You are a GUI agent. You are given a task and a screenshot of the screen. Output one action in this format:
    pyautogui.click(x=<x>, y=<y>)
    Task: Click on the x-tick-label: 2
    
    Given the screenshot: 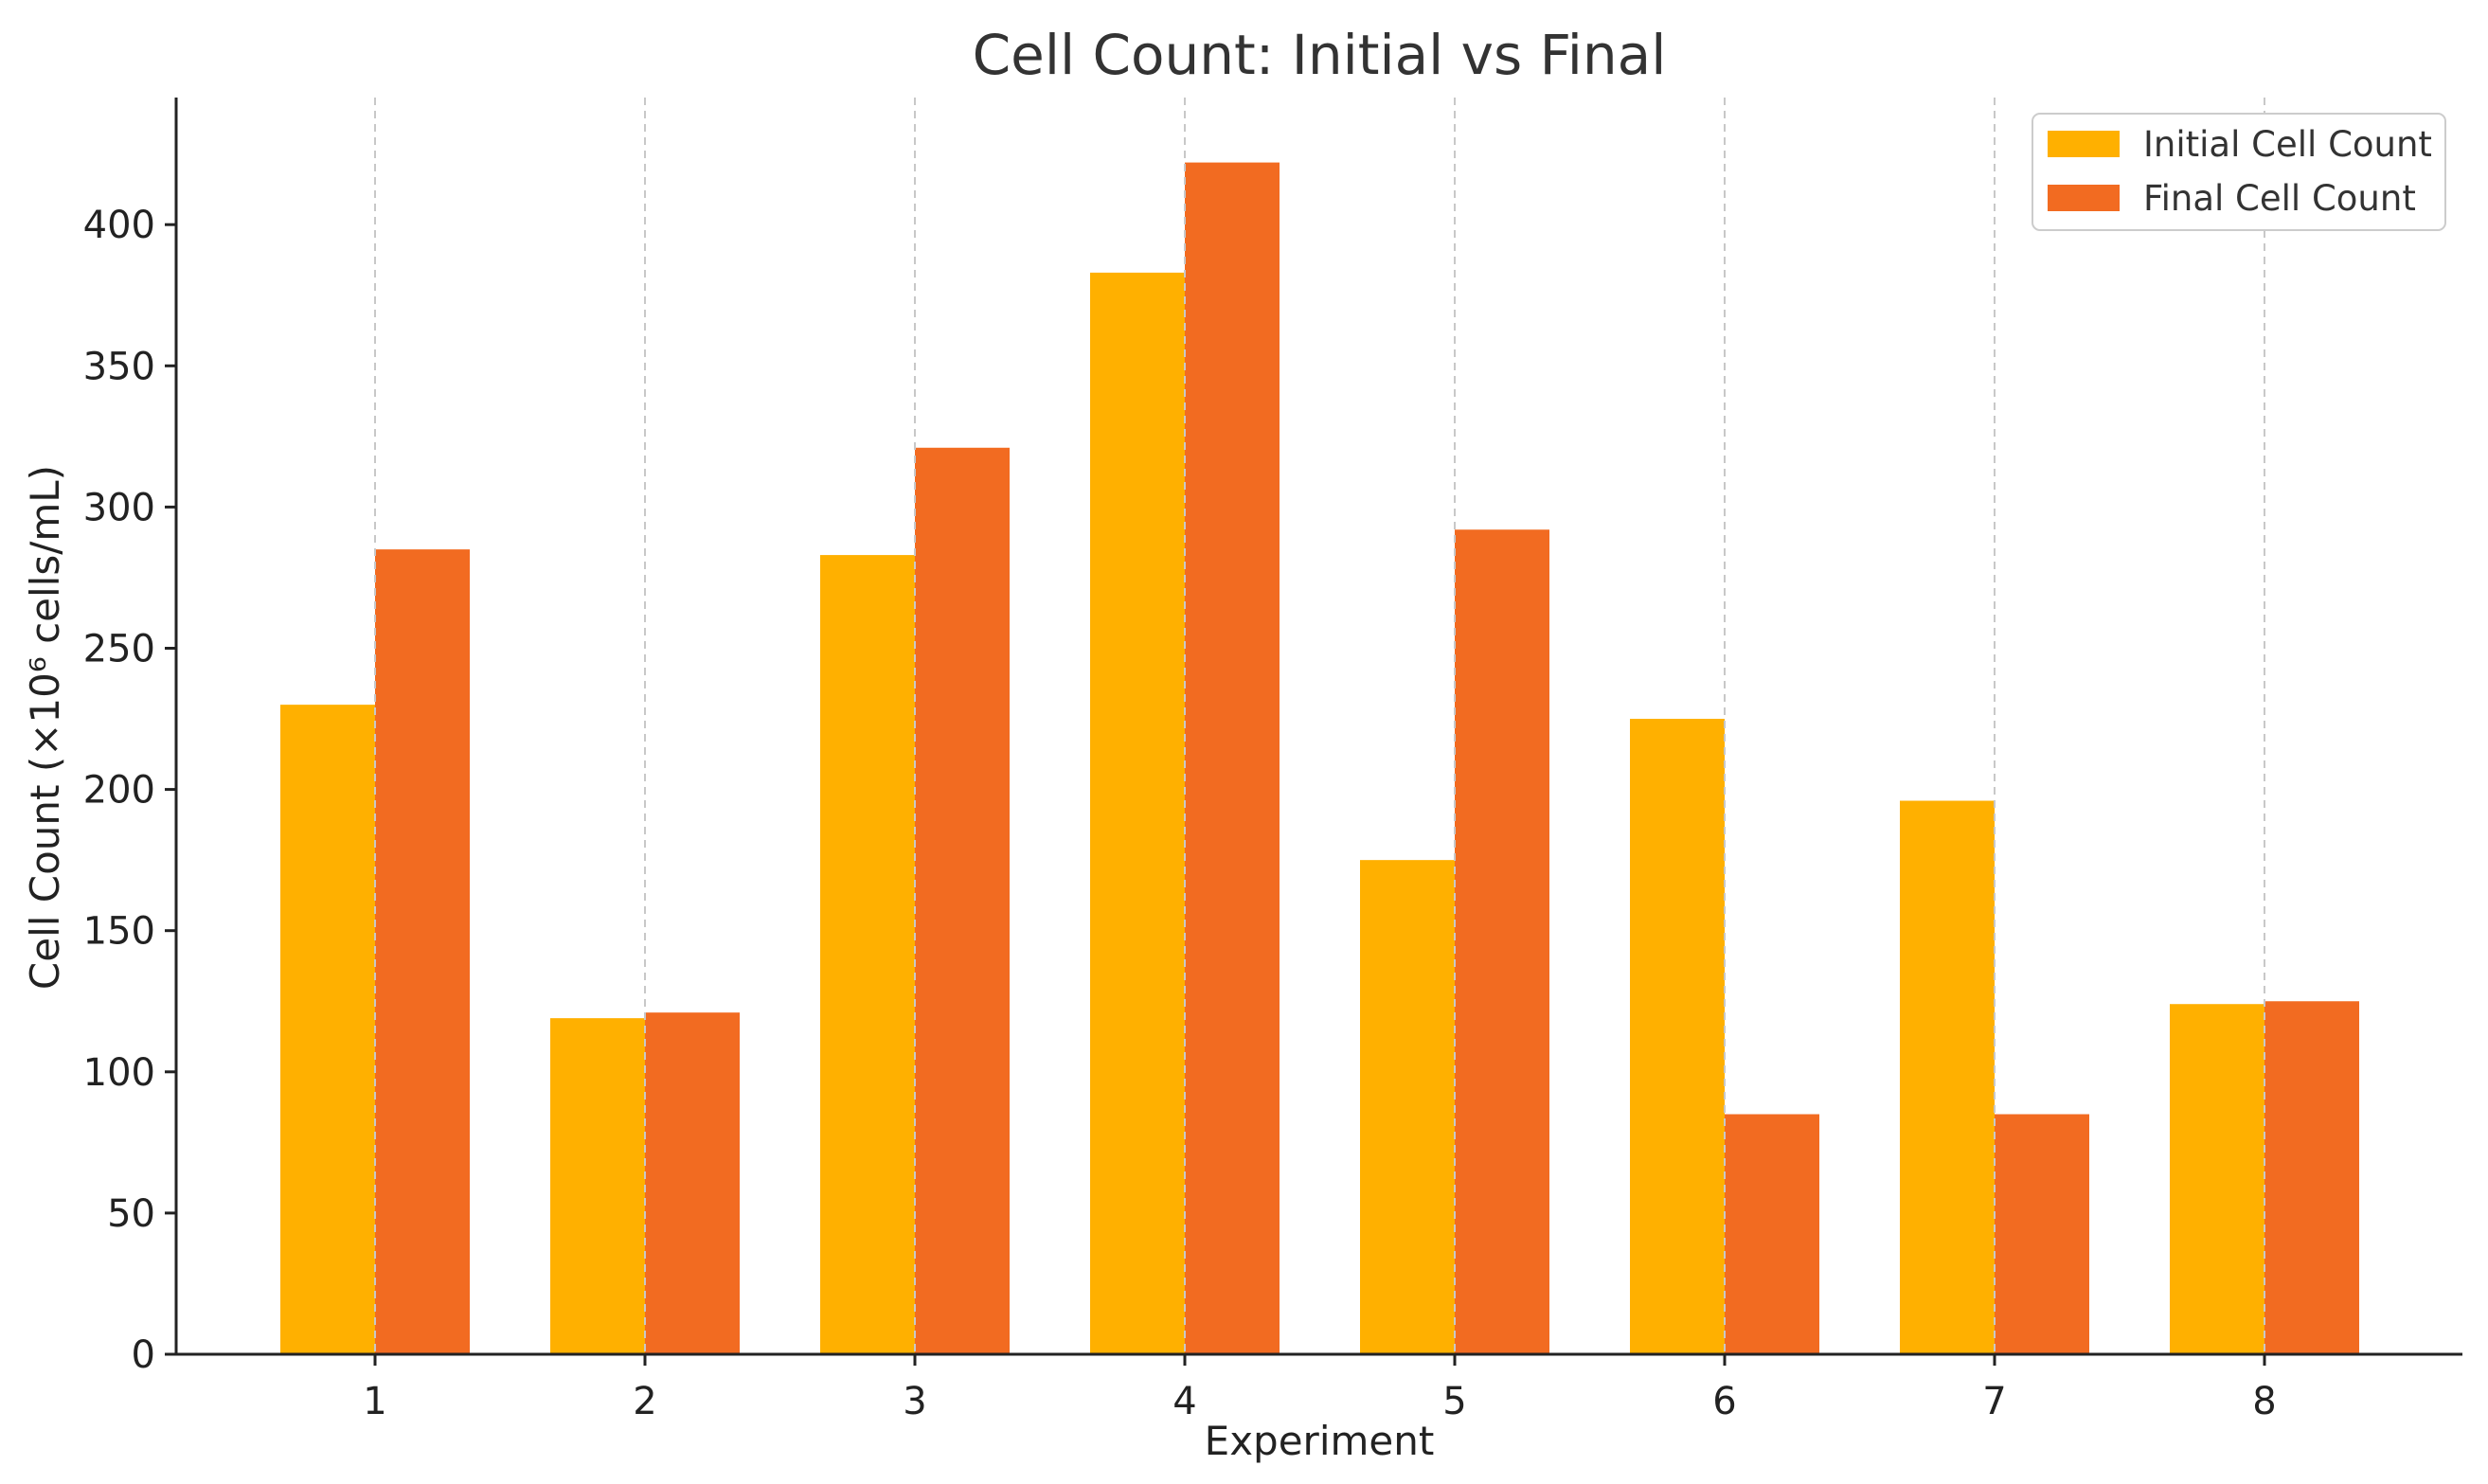 What is the action you would take?
    pyautogui.click(x=644, y=1401)
    